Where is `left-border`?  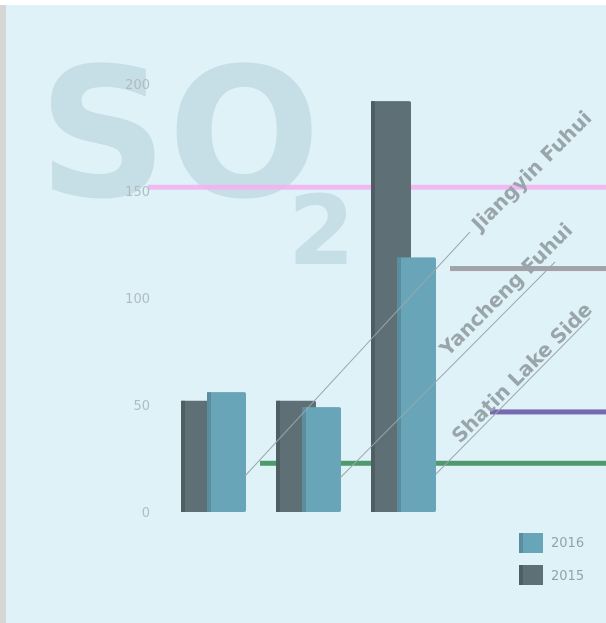 left-border is located at coordinates (3, 314).